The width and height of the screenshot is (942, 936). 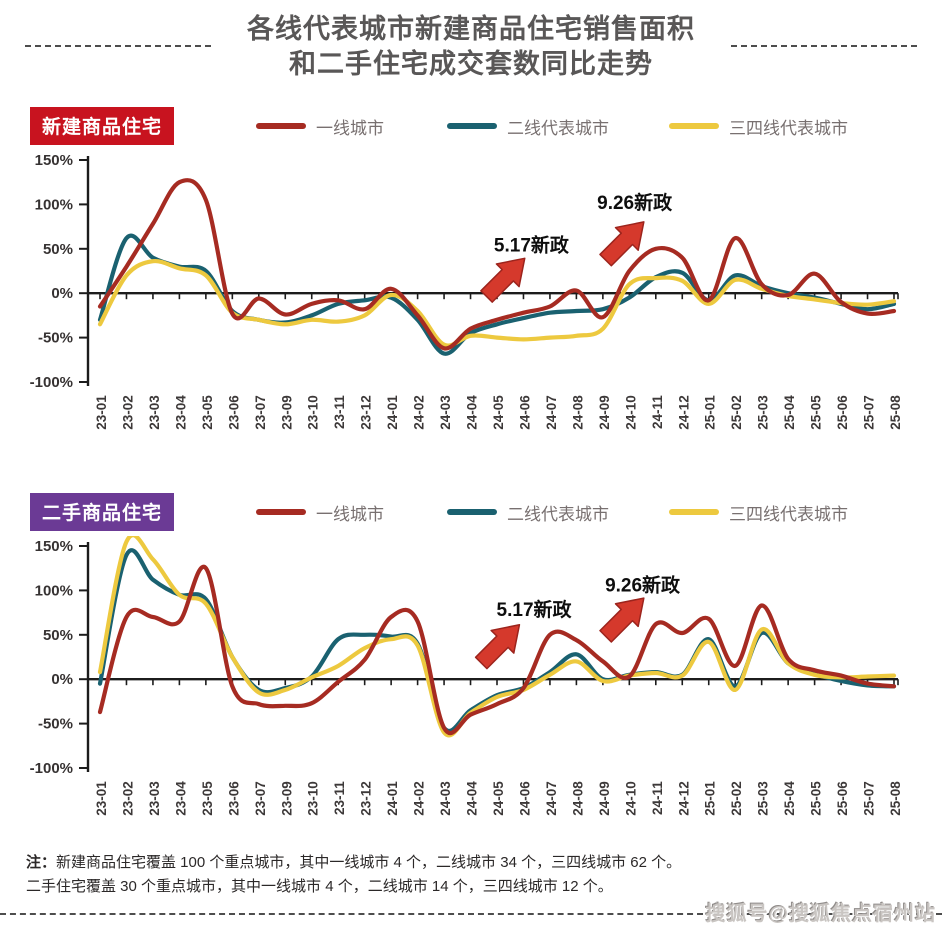 I want to click on svg-text: 50%, so click(x=58, y=249).